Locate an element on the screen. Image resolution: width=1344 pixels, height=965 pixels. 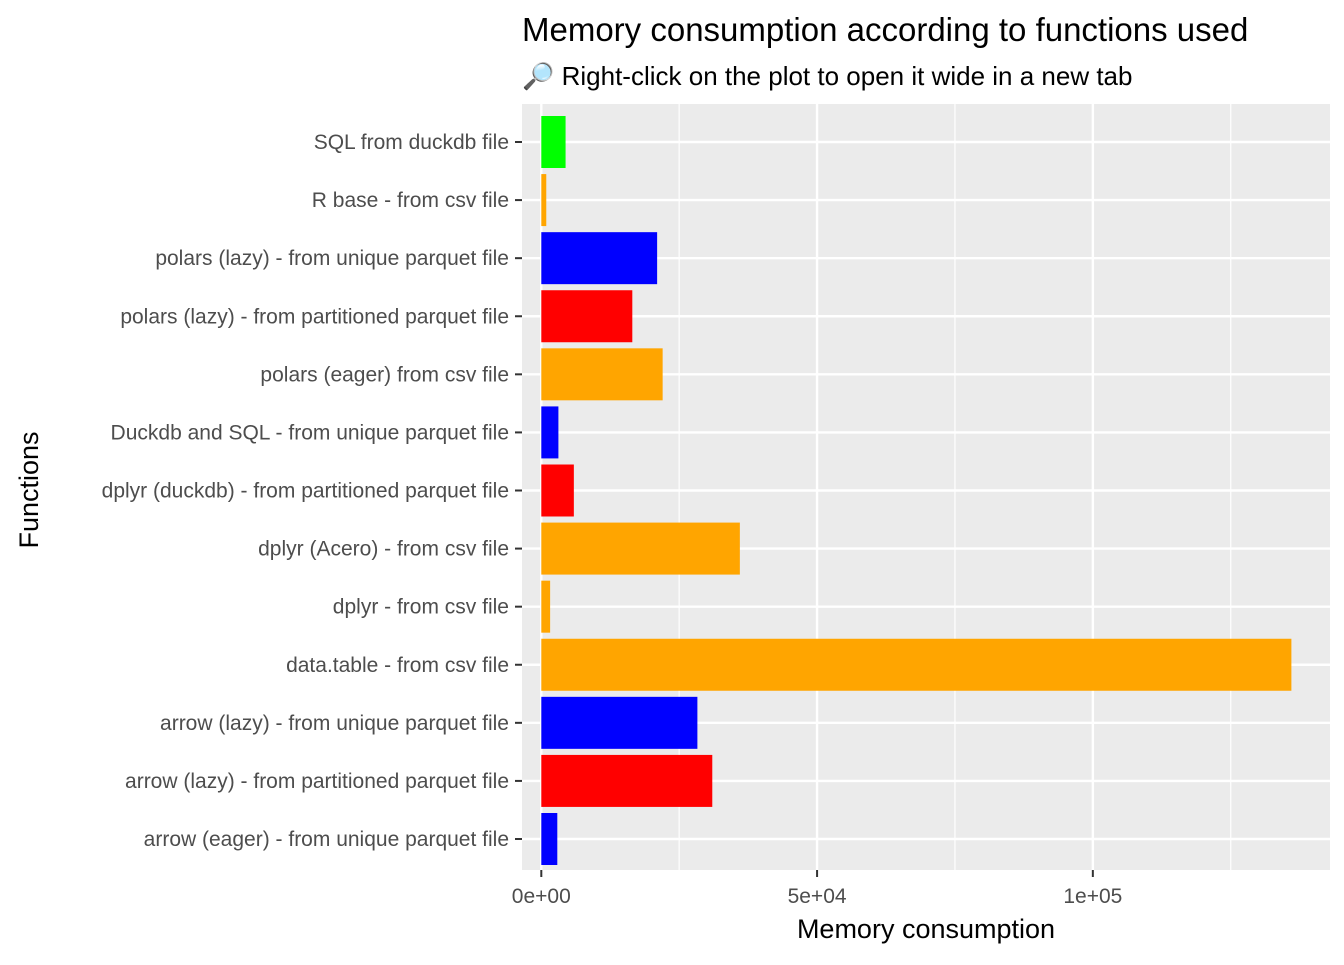
x-tick-label-1: 5e+04 is located at coordinates (817, 896).